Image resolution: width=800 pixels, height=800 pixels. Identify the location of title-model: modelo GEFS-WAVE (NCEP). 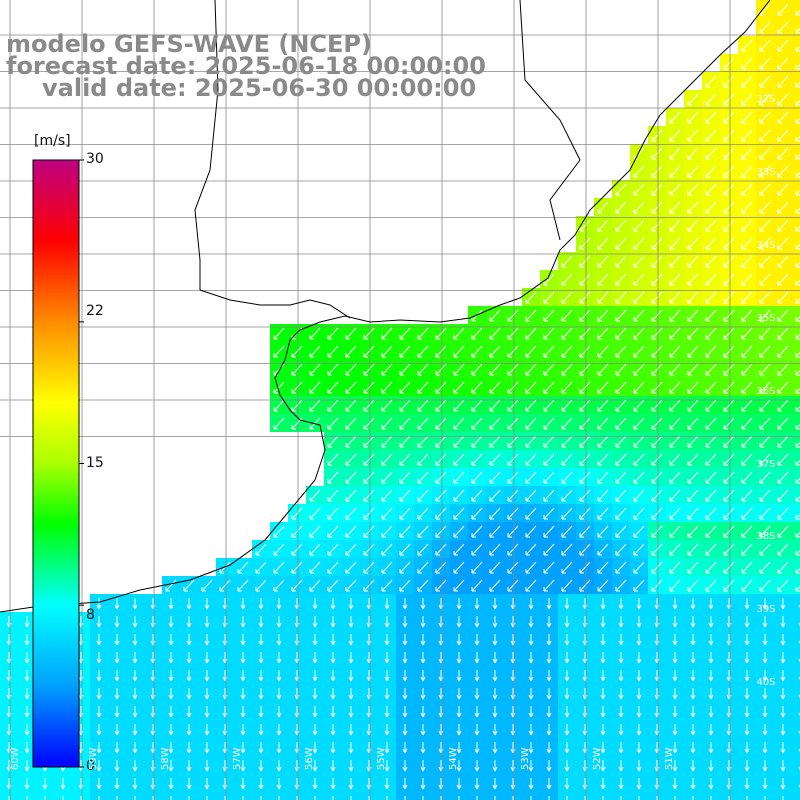
(189, 44).